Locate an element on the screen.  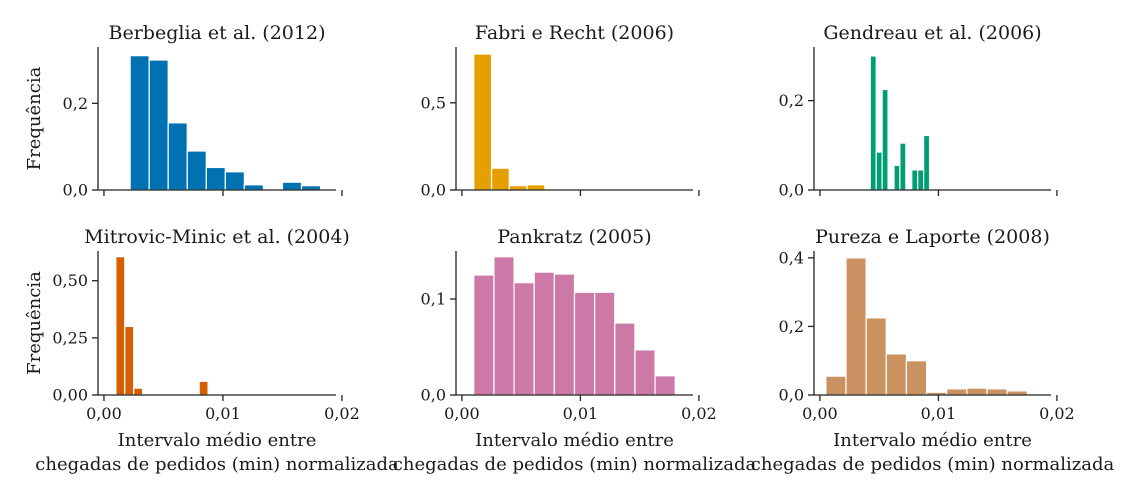
y-tick-label: 0,00 is located at coordinates (70, 395).